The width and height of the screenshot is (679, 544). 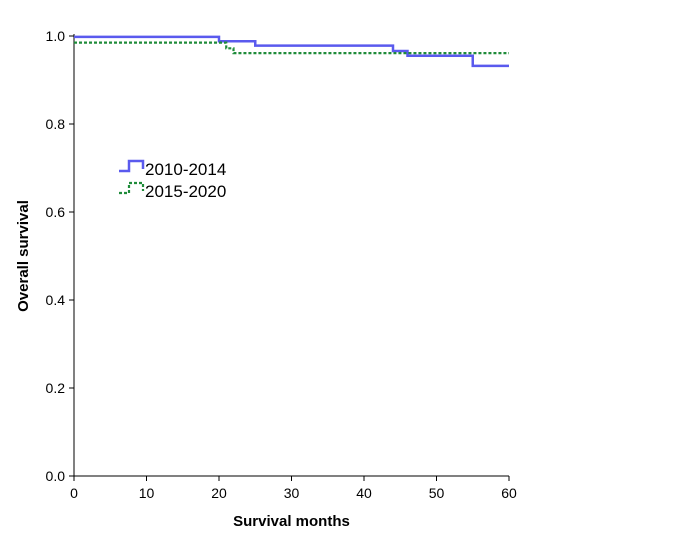 What do you see at coordinates (172, 180) in the screenshot?
I see `legend: 2010-2014 2015-2020` at bounding box center [172, 180].